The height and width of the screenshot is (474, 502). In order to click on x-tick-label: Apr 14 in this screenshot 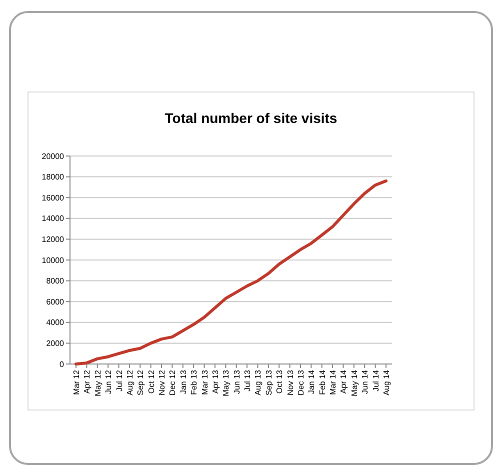, I will do `click(343, 381)`.